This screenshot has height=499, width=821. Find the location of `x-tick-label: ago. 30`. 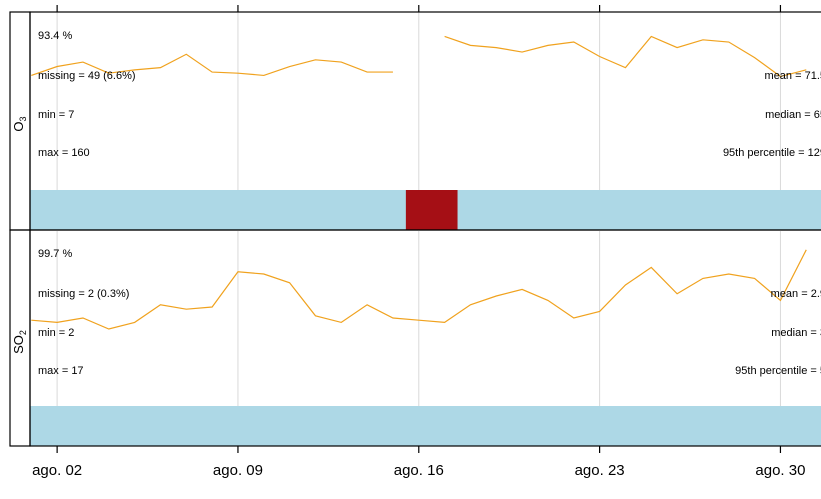

x-tick-label: ago. 30 is located at coordinates (780, 470).